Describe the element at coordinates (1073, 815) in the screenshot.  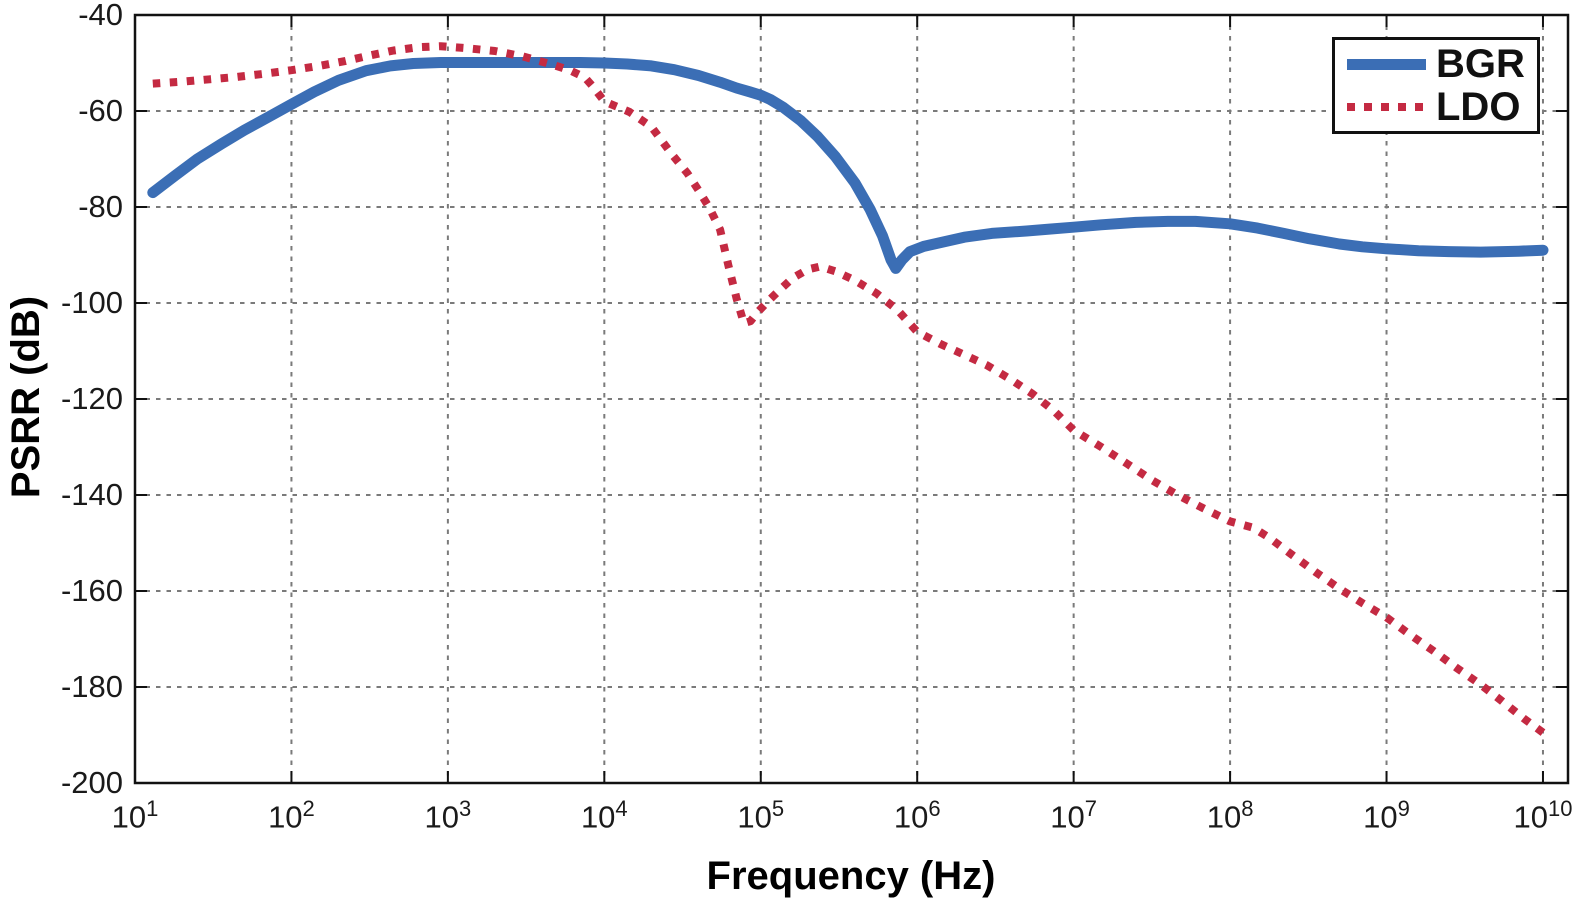
I see `x-tick-label: 10⁷` at that location.